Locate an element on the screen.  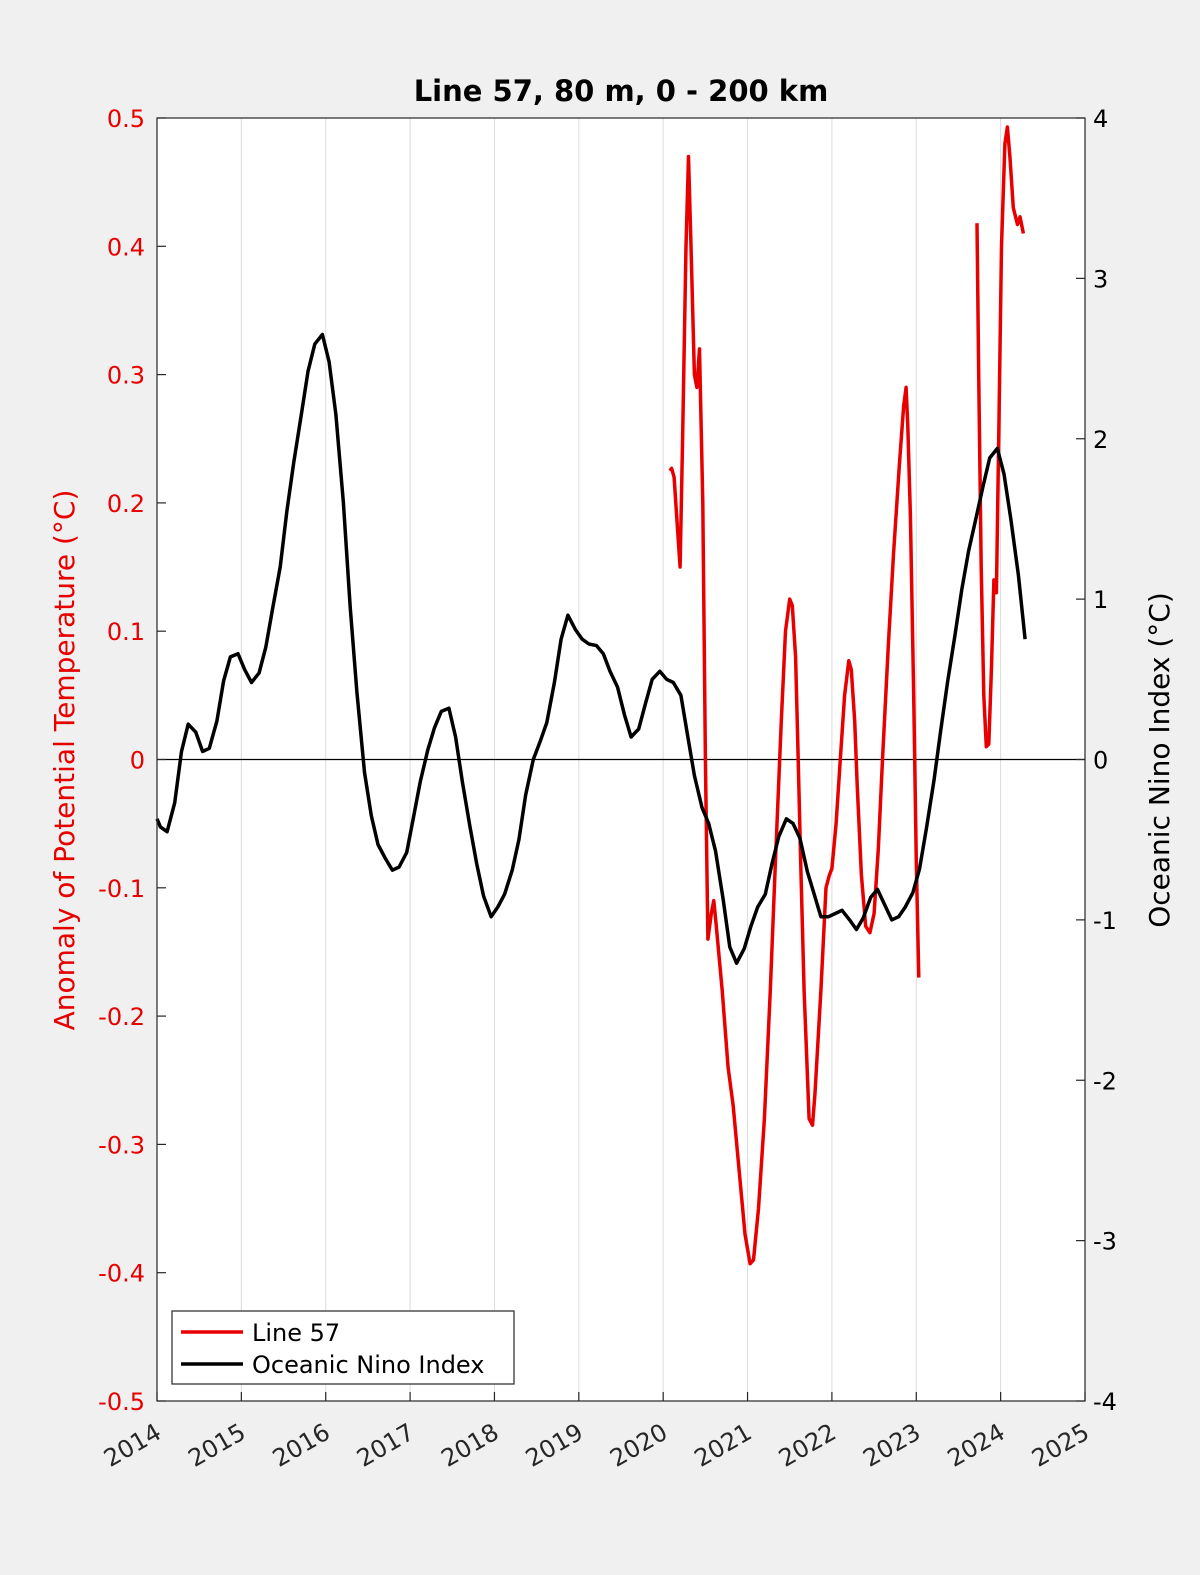
right-tick-label: 3 is located at coordinates (1100, 279).